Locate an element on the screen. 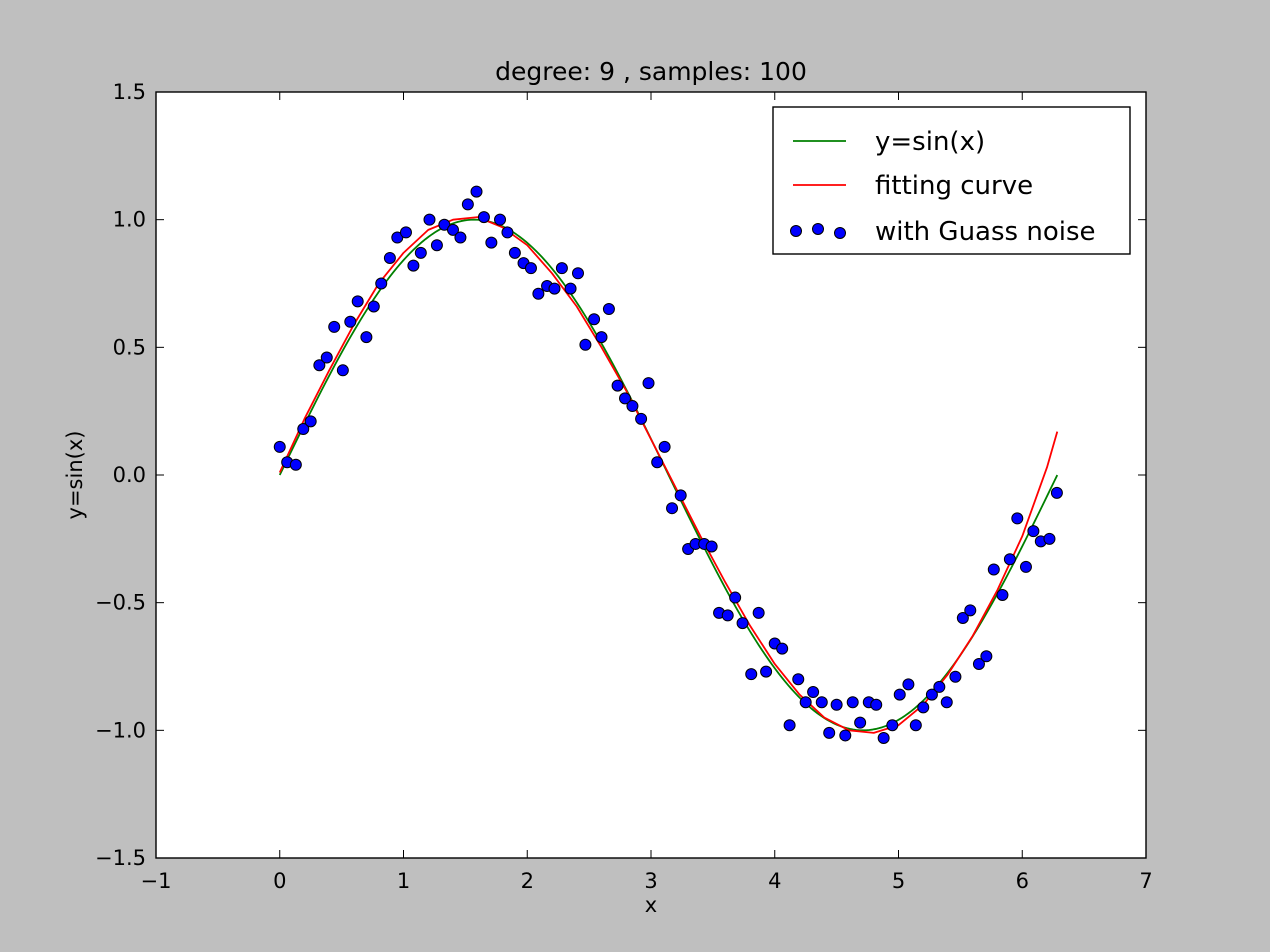 This screenshot has height=952, width=1270. x-tick-label: −1 is located at coordinates (156, 881).